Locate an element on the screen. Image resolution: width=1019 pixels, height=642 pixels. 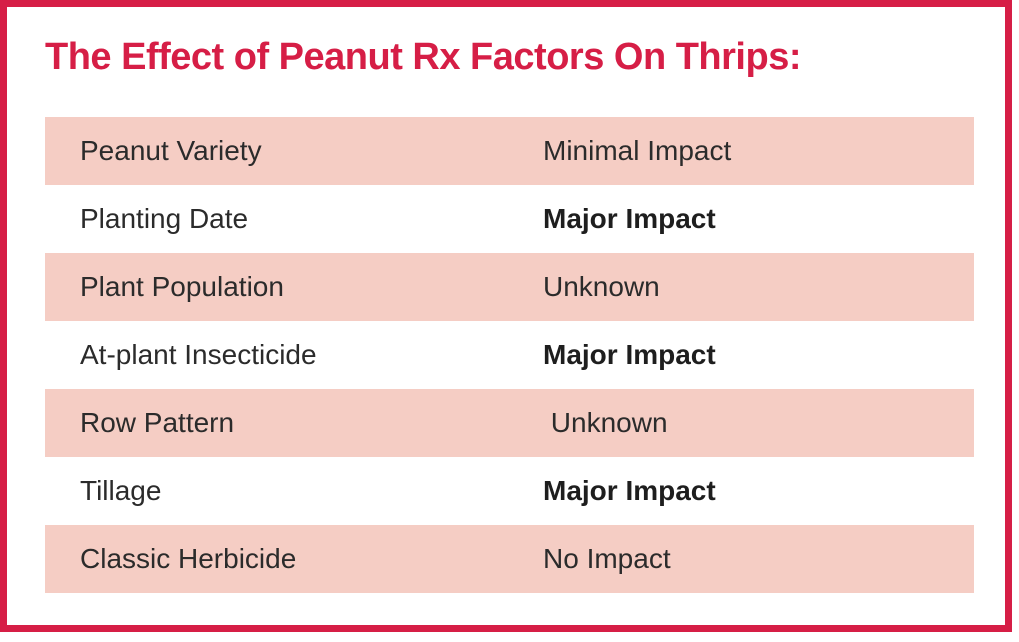
factor-label: Planting Date is located at coordinates (164, 218).